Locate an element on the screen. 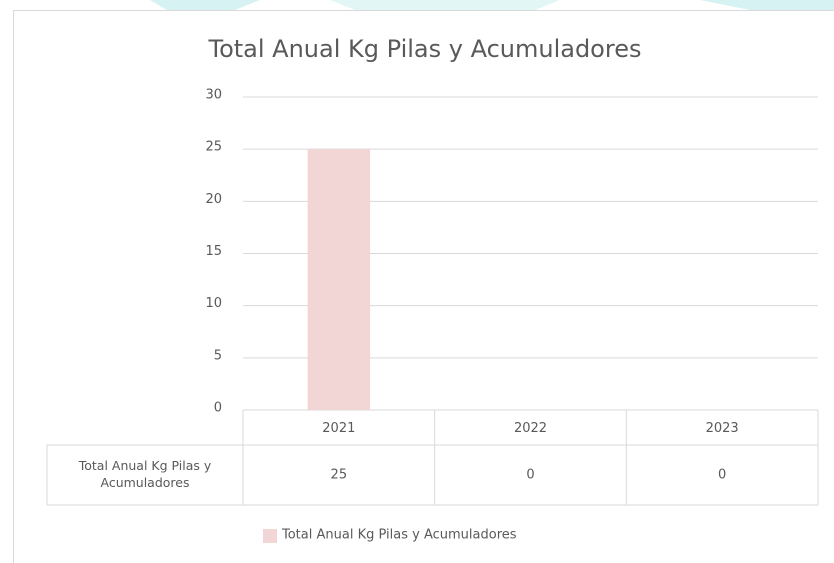  y-tick-label: 20 is located at coordinates (213, 199).